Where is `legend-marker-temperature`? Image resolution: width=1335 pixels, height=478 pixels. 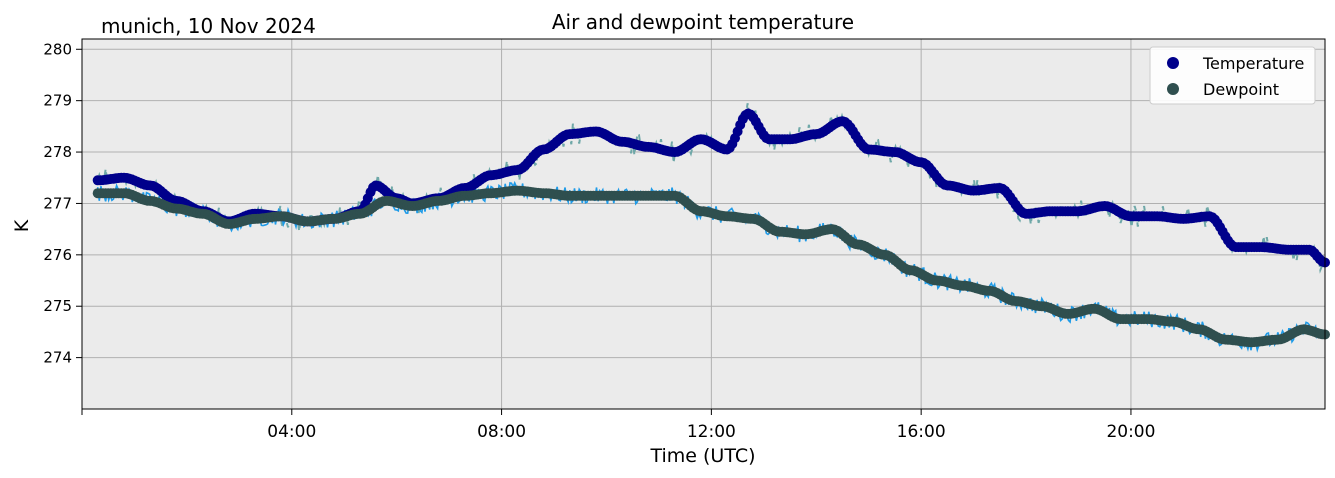 legend-marker-temperature is located at coordinates (1173, 63).